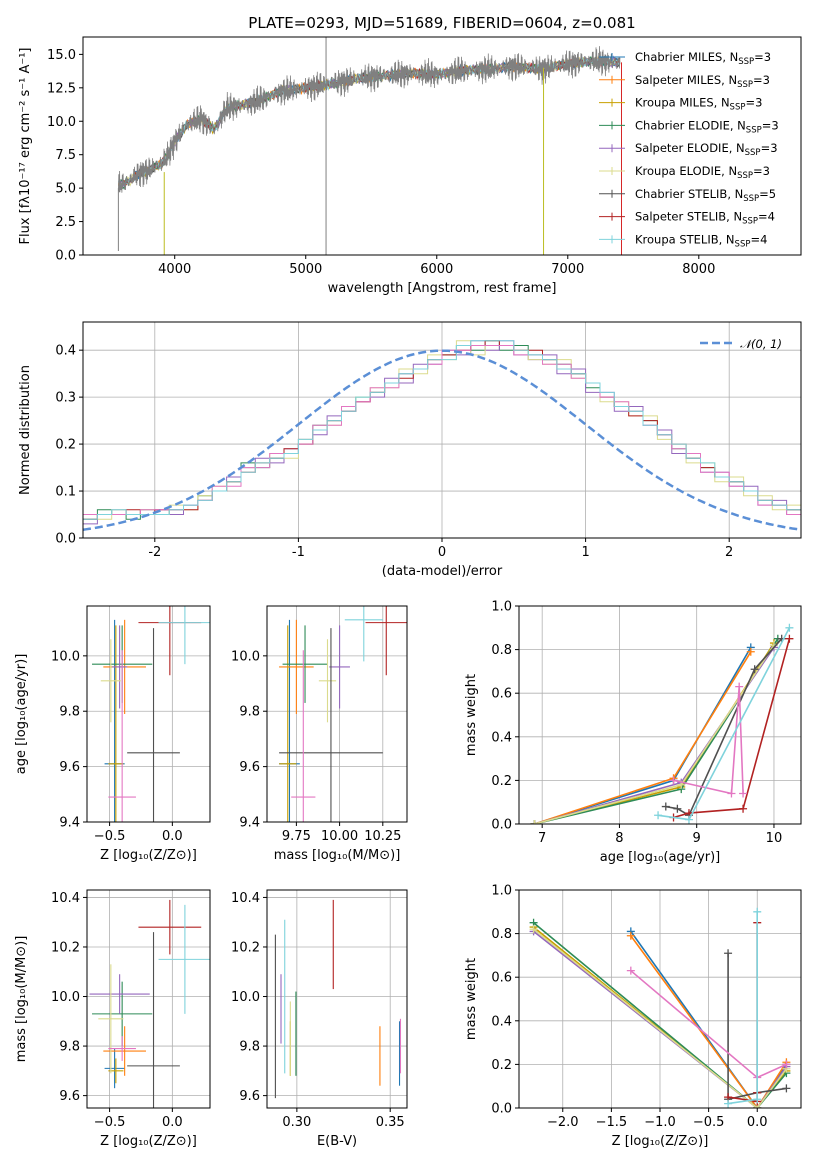  Describe the element at coordinates (442, 571) in the screenshot. I see `x-axis-label: (data-model)/error` at that location.